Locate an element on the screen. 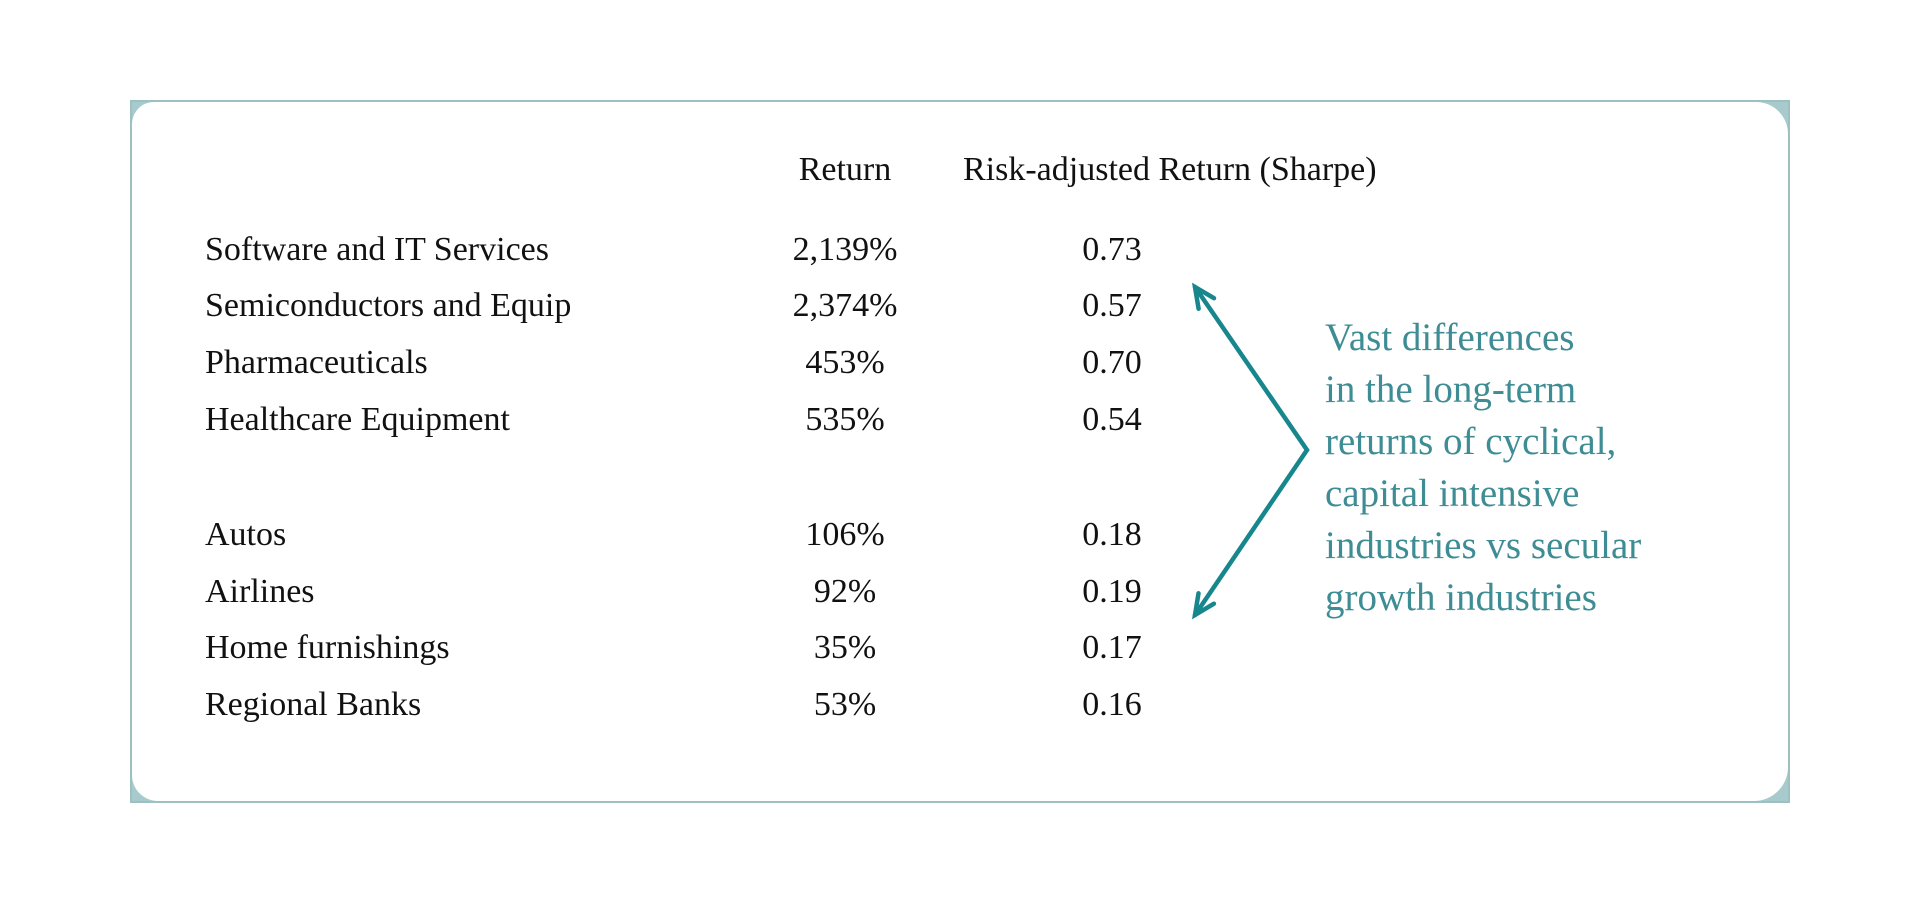 The image size is (1920, 904). sharpe-value: 0.18 is located at coordinates (1112, 534).